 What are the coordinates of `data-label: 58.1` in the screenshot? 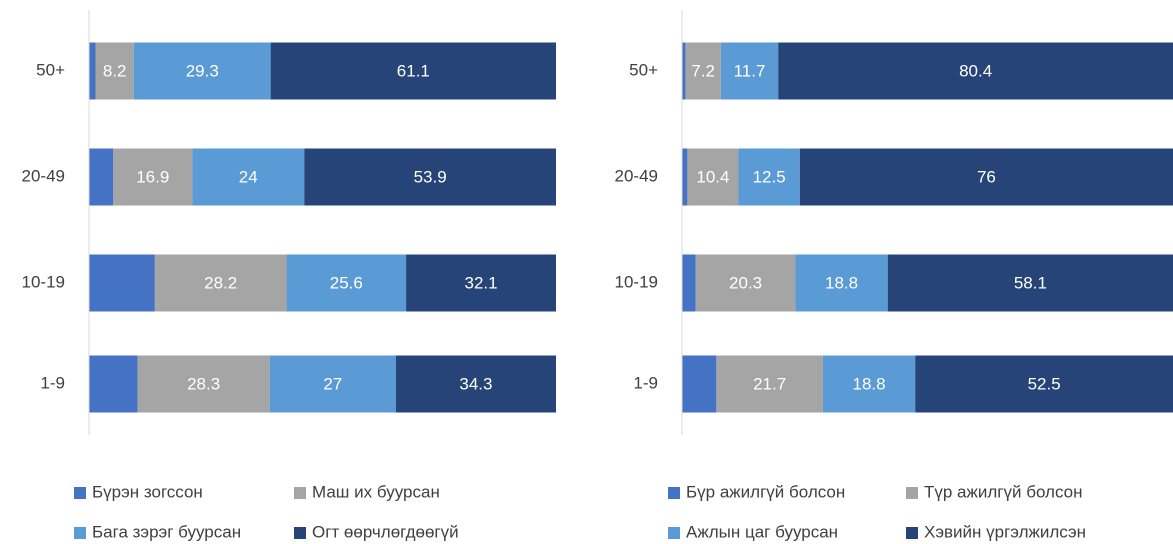 It's located at (1030, 282).